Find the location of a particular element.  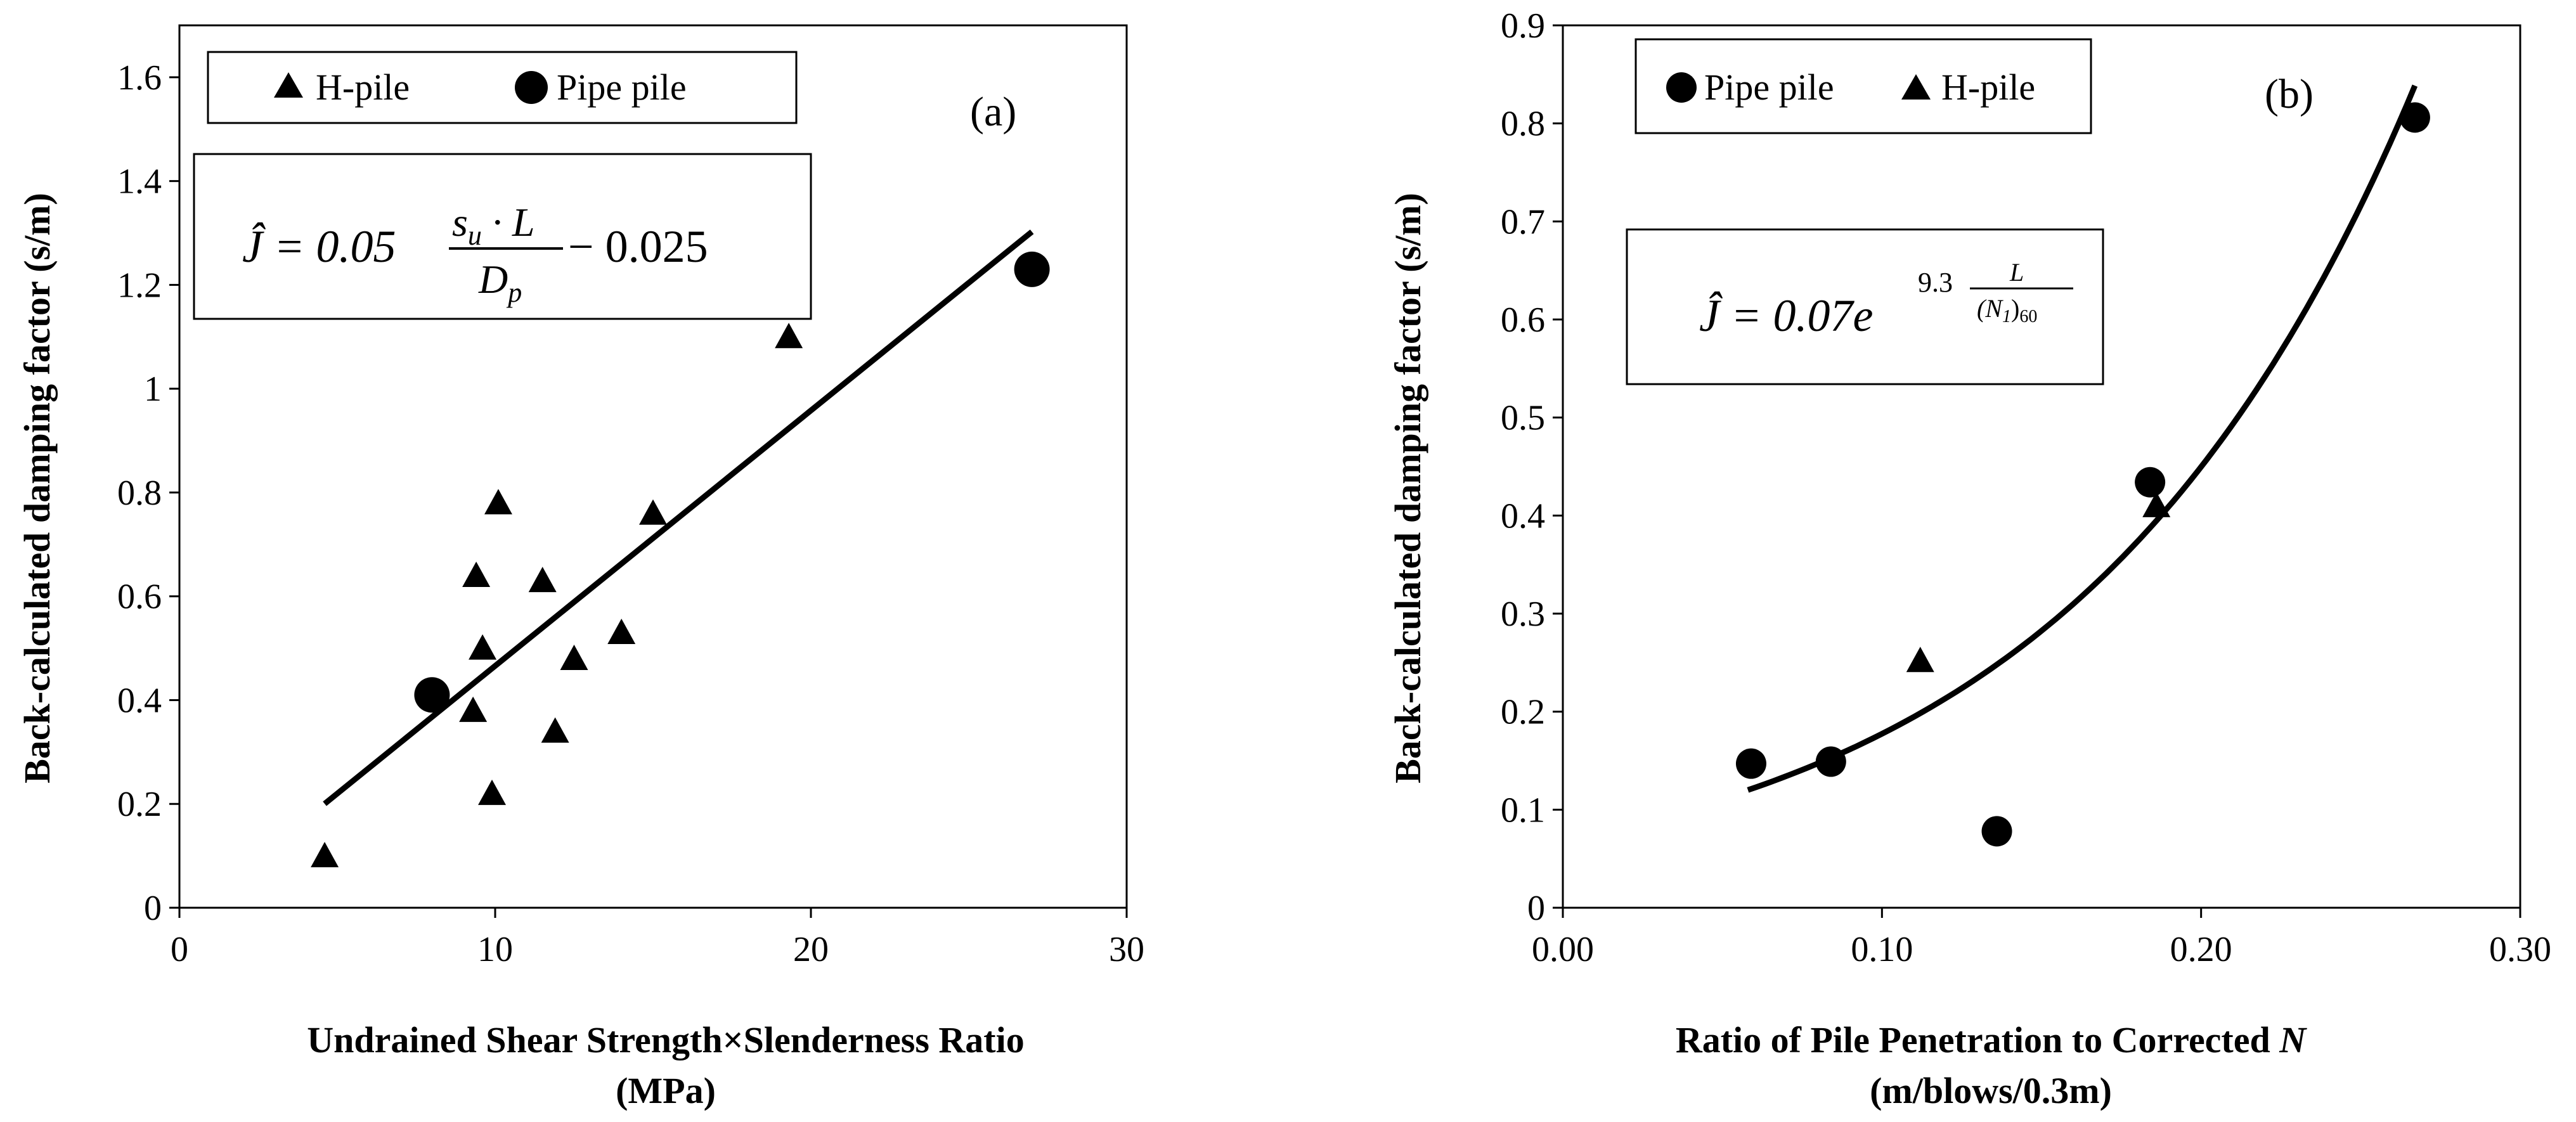

legend-a-entry-1: H-pile is located at coordinates (363, 87).